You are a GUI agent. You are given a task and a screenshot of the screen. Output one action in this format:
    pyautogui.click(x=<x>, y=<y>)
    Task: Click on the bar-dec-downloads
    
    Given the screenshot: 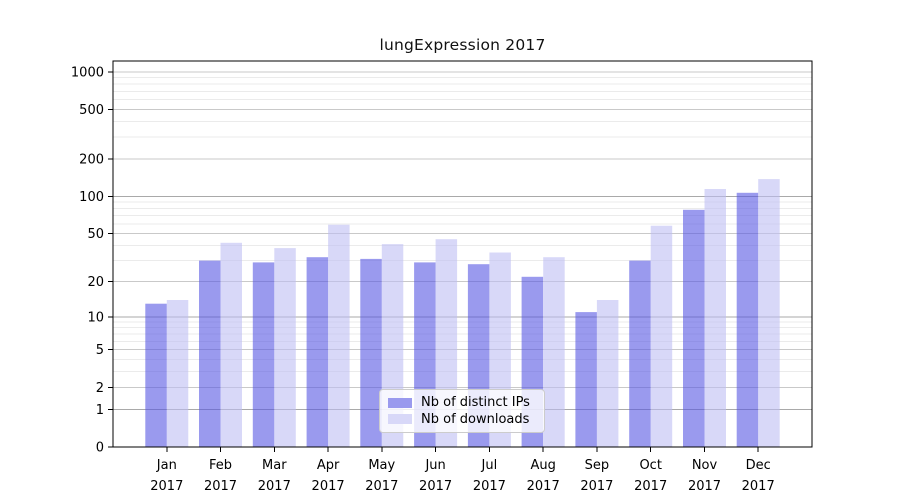 What is the action you would take?
    pyautogui.click(x=769, y=313)
    